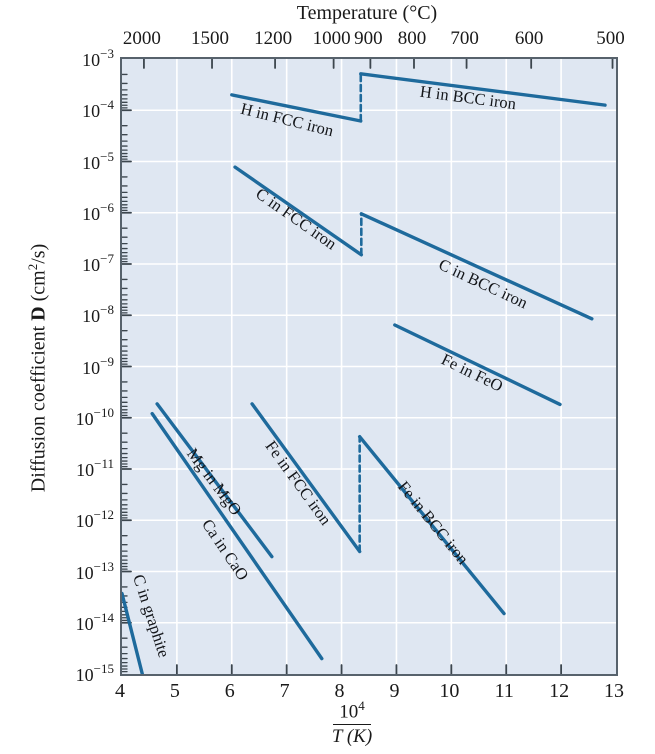 This screenshot has width=655, height=754. Describe the element at coordinates (394, 691) in the screenshot. I see `x-axis-tick-label: 9` at that location.